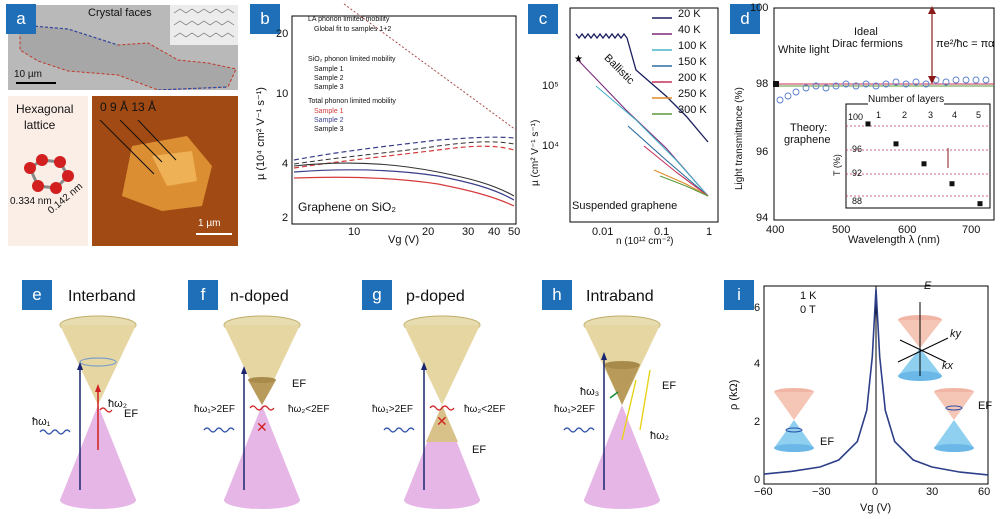 The height and width of the screenshot is (519, 1000). Describe the element at coordinates (354, 232) in the screenshot. I see `b-xtick-10: 10` at that location.